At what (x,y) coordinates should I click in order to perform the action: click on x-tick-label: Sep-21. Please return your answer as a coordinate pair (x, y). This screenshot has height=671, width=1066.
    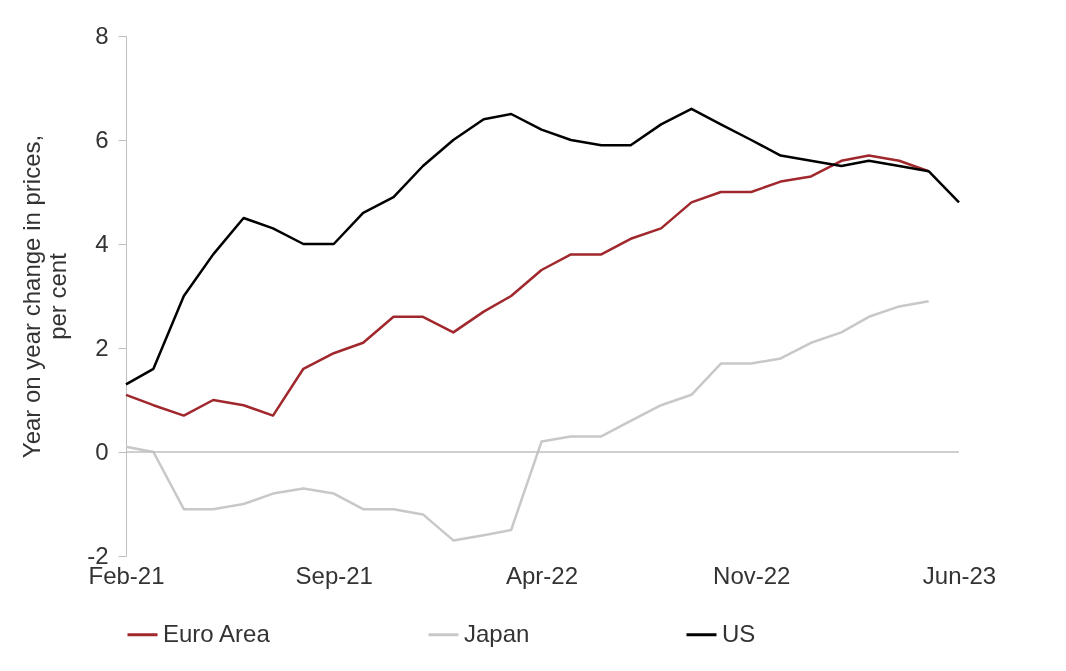
    Looking at the image, I should click on (334, 575).